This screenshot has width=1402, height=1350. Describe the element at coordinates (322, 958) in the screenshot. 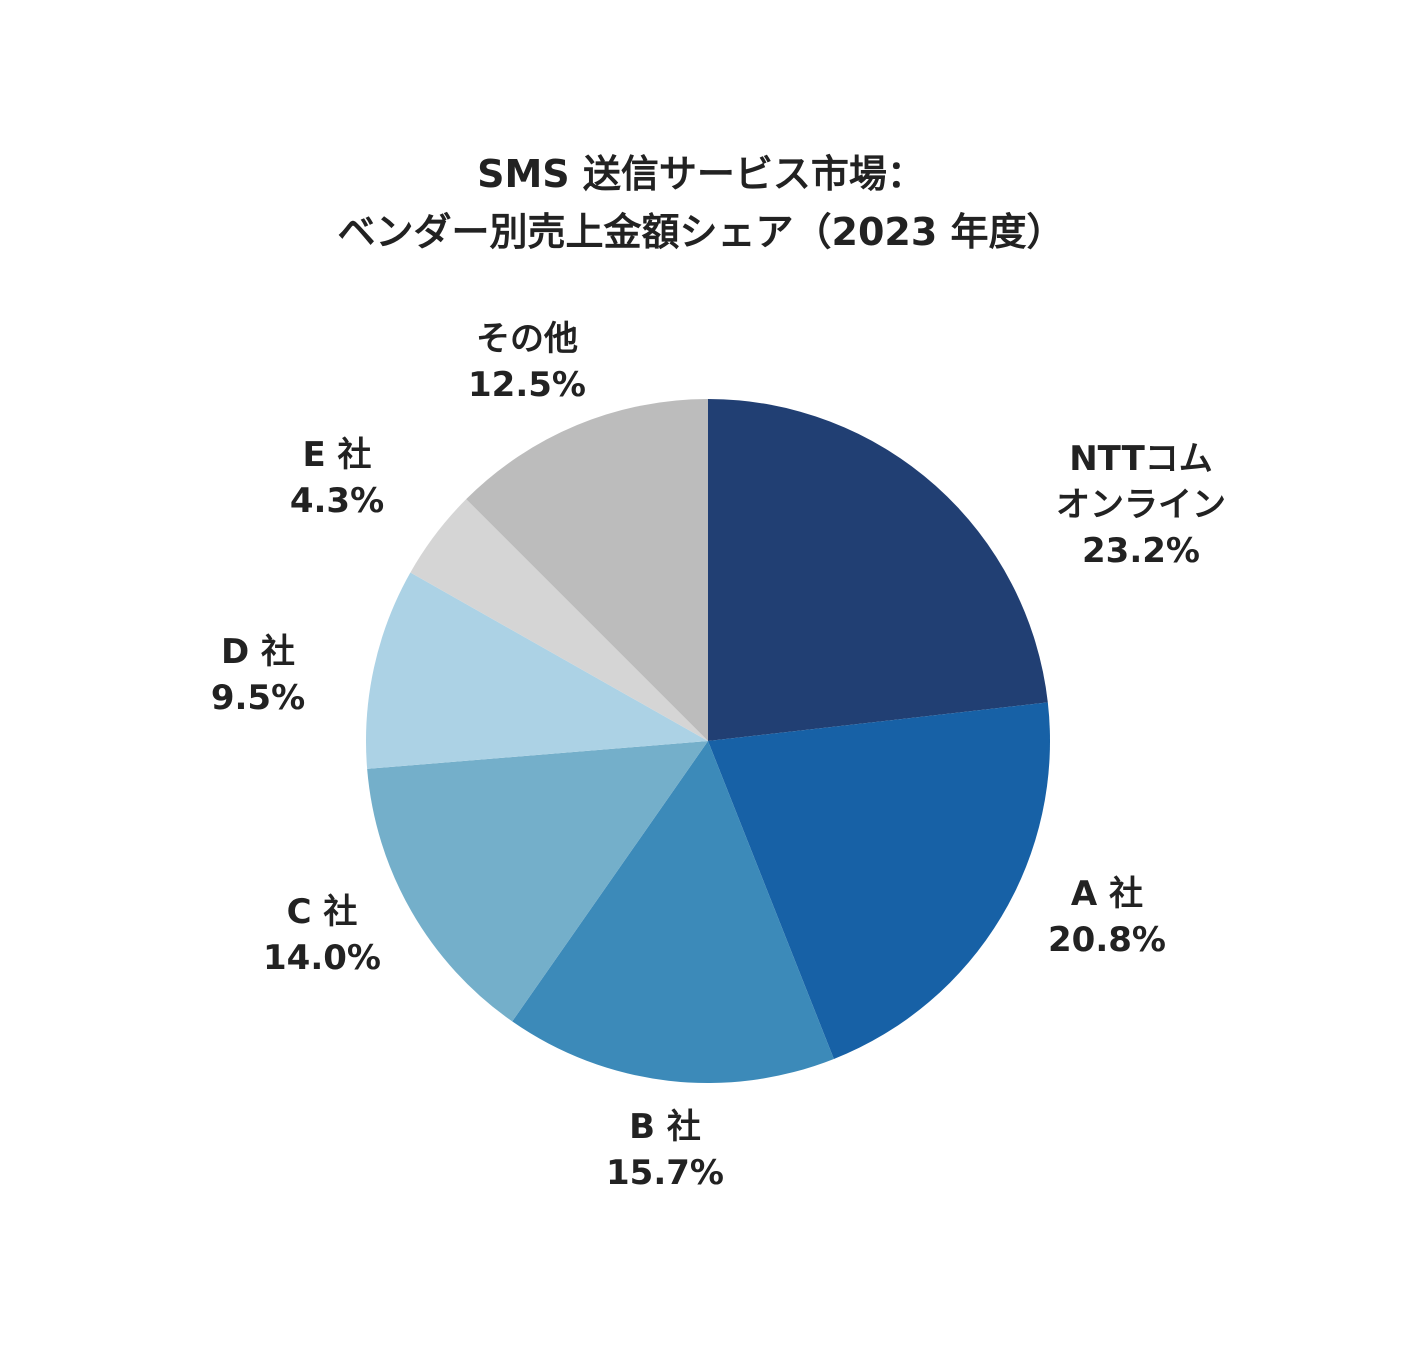

I see `slice-value-label: 14.0%` at that location.